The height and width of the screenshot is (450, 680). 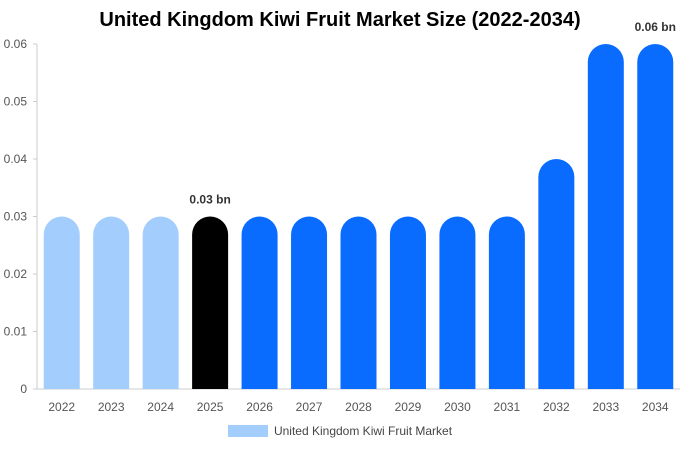 What do you see at coordinates (259, 407) in the screenshot?
I see `x-tick-label: 2026` at bounding box center [259, 407].